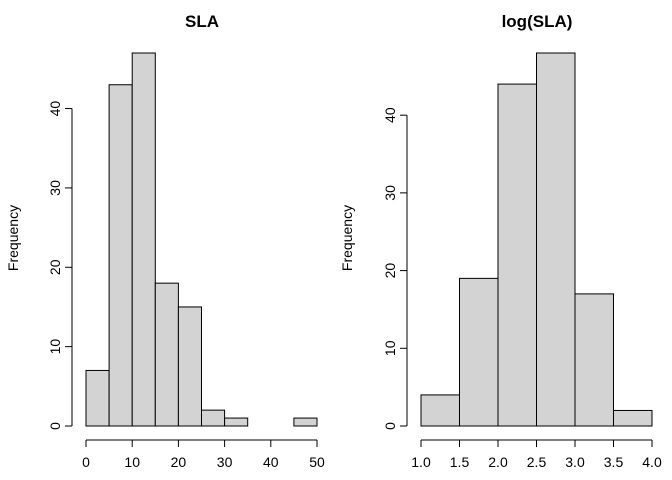 This screenshot has width=672, height=480. What do you see at coordinates (537, 462) in the screenshot?
I see `x-tick-label: 2.5` at bounding box center [537, 462].